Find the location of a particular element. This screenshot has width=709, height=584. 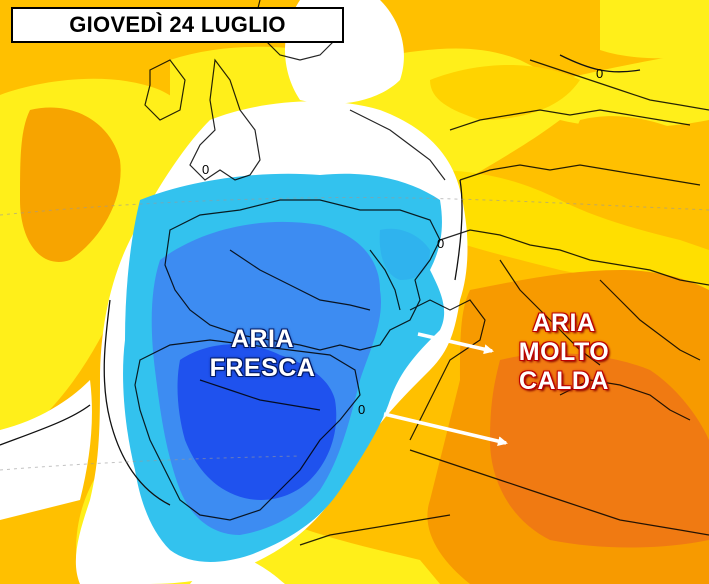

neutral-band-south is located at coordinates (237, 572).